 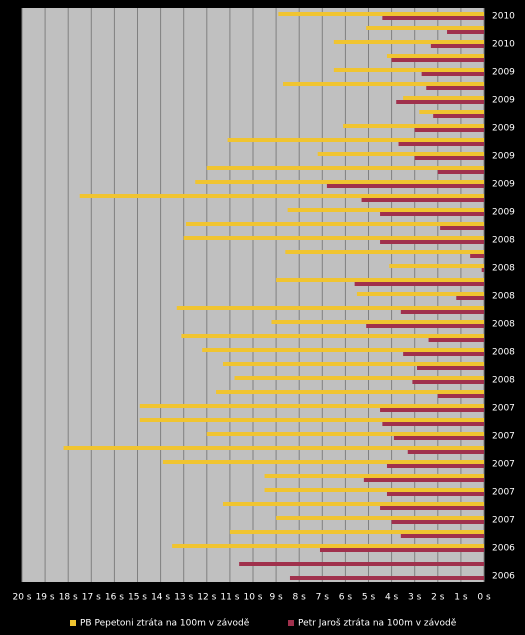 What do you see at coordinates (68, 598) in the screenshot?
I see `x-tick-label: 18 s` at bounding box center [68, 598].